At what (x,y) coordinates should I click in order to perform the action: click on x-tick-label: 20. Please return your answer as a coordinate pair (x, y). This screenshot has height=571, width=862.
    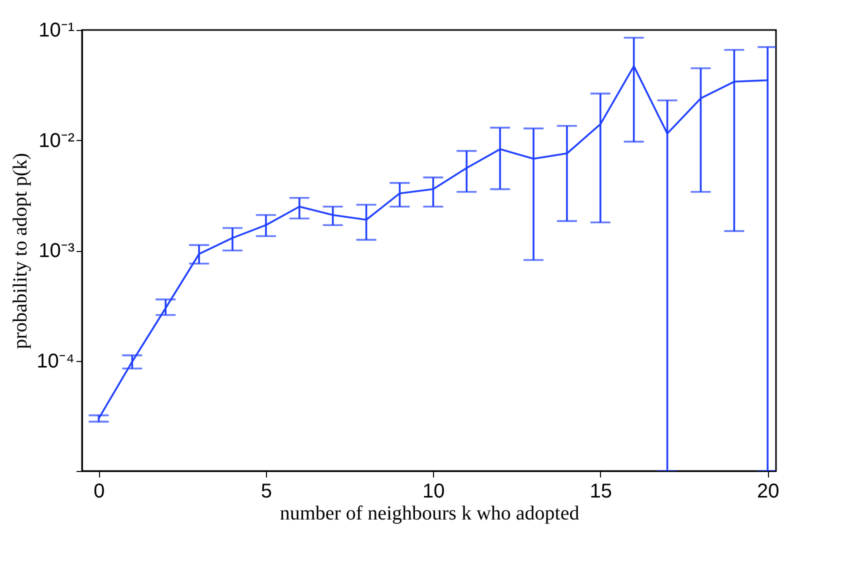
    Looking at the image, I should click on (768, 491).